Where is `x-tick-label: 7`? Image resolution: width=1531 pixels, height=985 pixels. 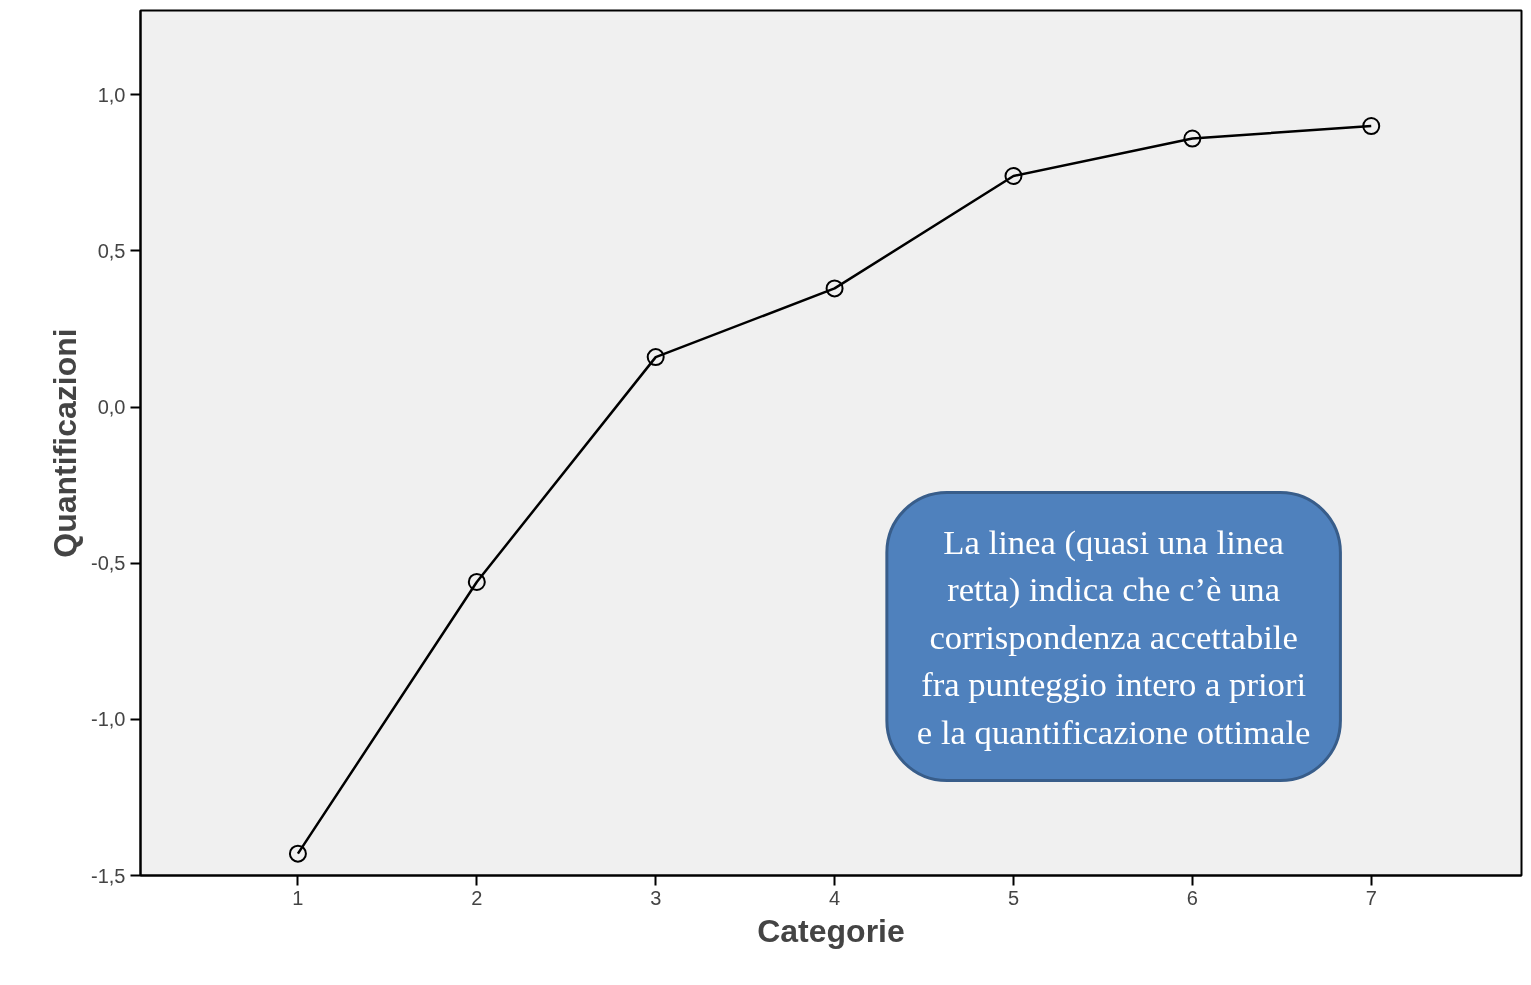 x-tick-label: 7 is located at coordinates (1371, 897).